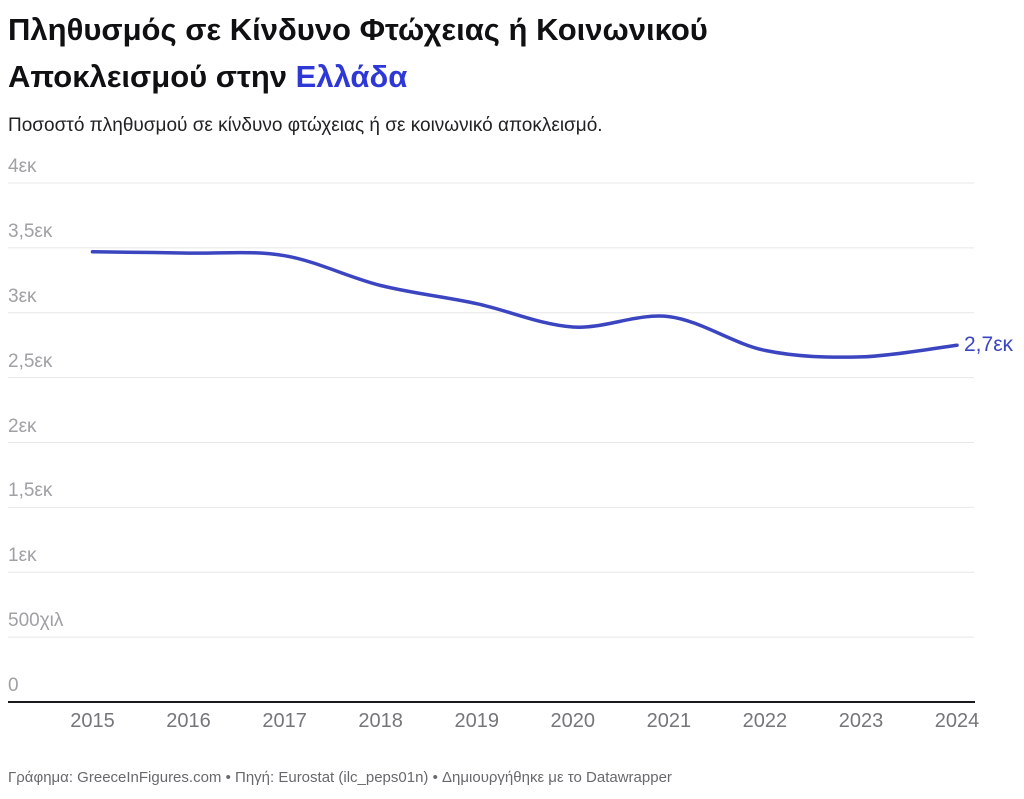  What do you see at coordinates (476, 721) in the screenshot?
I see `x-axis-tick-label: 2019` at bounding box center [476, 721].